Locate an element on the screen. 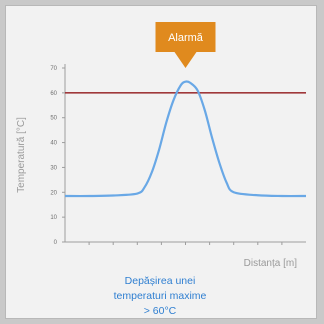 This screenshot has height=324, width=324. caption-line-2: temperaturi maxime is located at coordinates (160, 296).